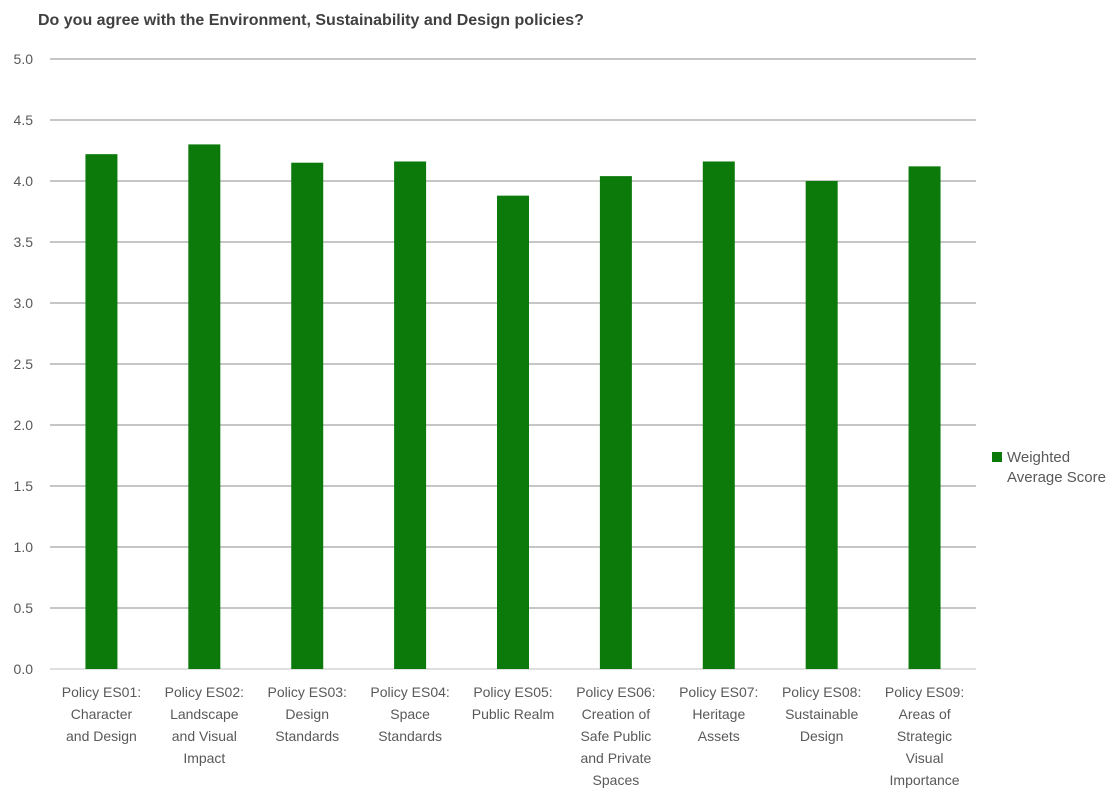 The width and height of the screenshot is (1113, 789). I want to click on x-tick-label: Impact, so click(204, 758).